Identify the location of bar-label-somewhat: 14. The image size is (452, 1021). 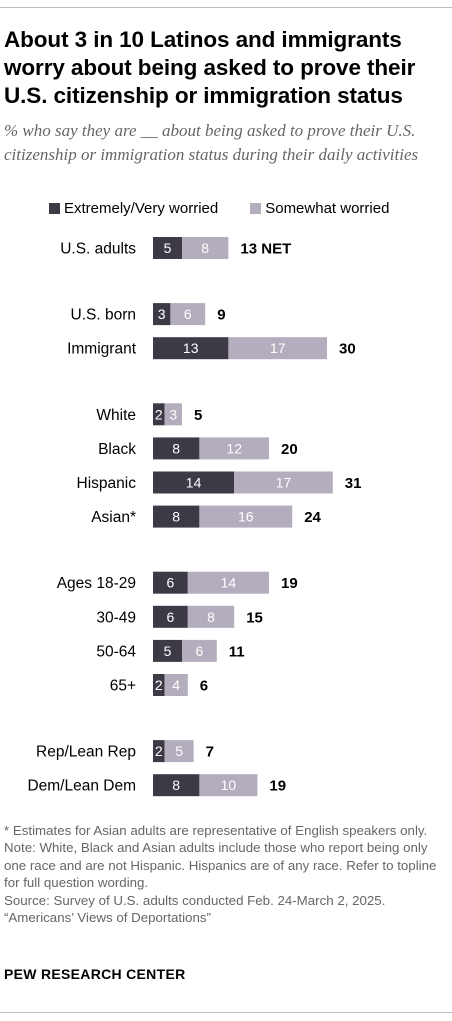
(229, 583).